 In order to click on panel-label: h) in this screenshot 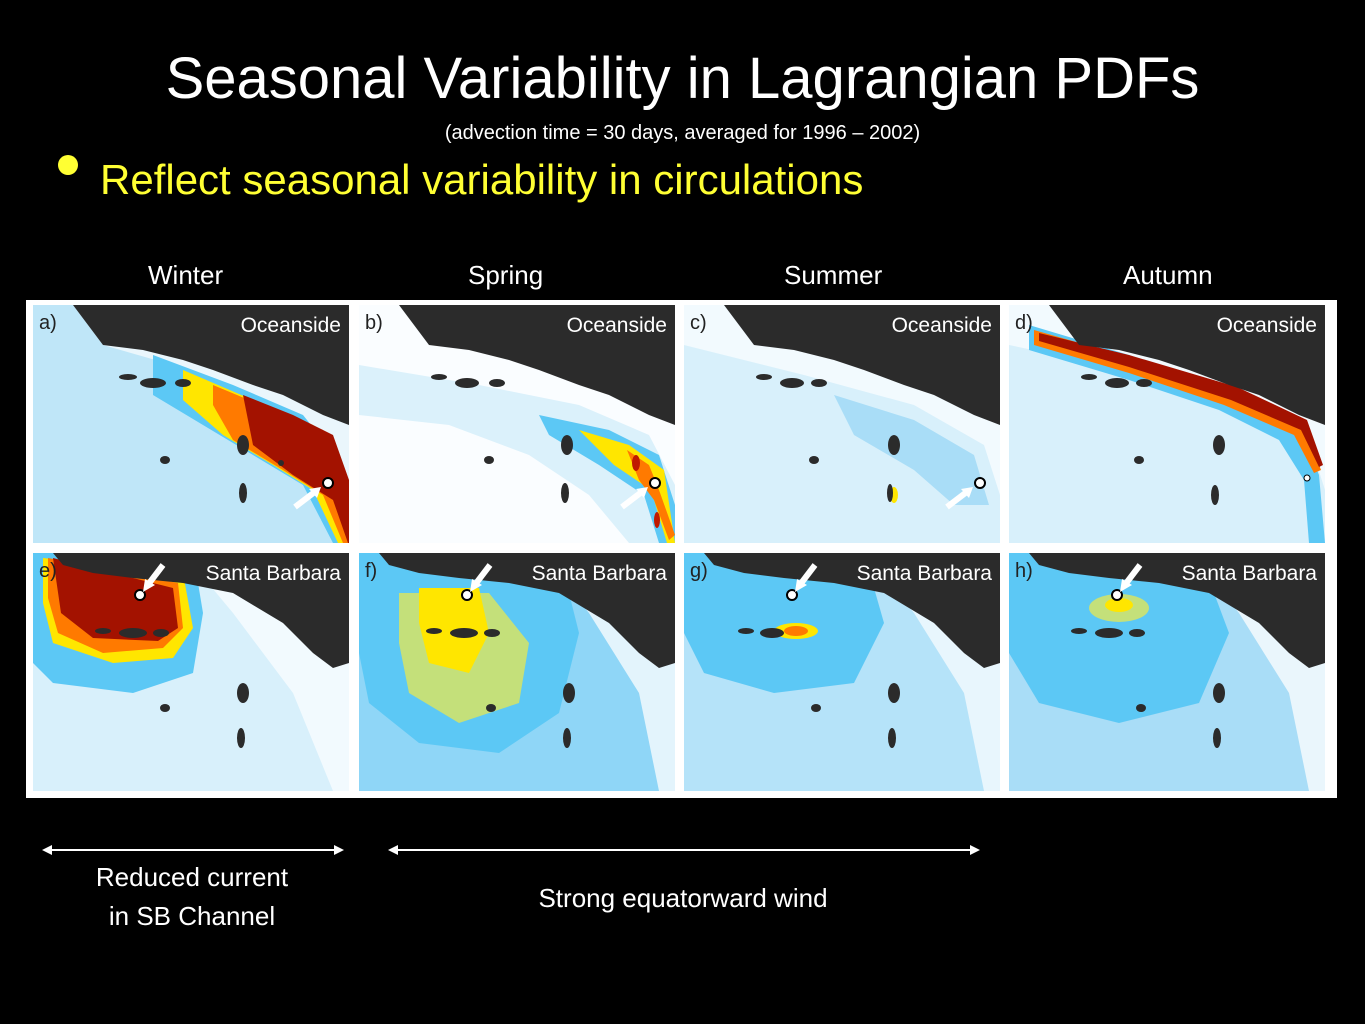, I will do `click(1024, 571)`.